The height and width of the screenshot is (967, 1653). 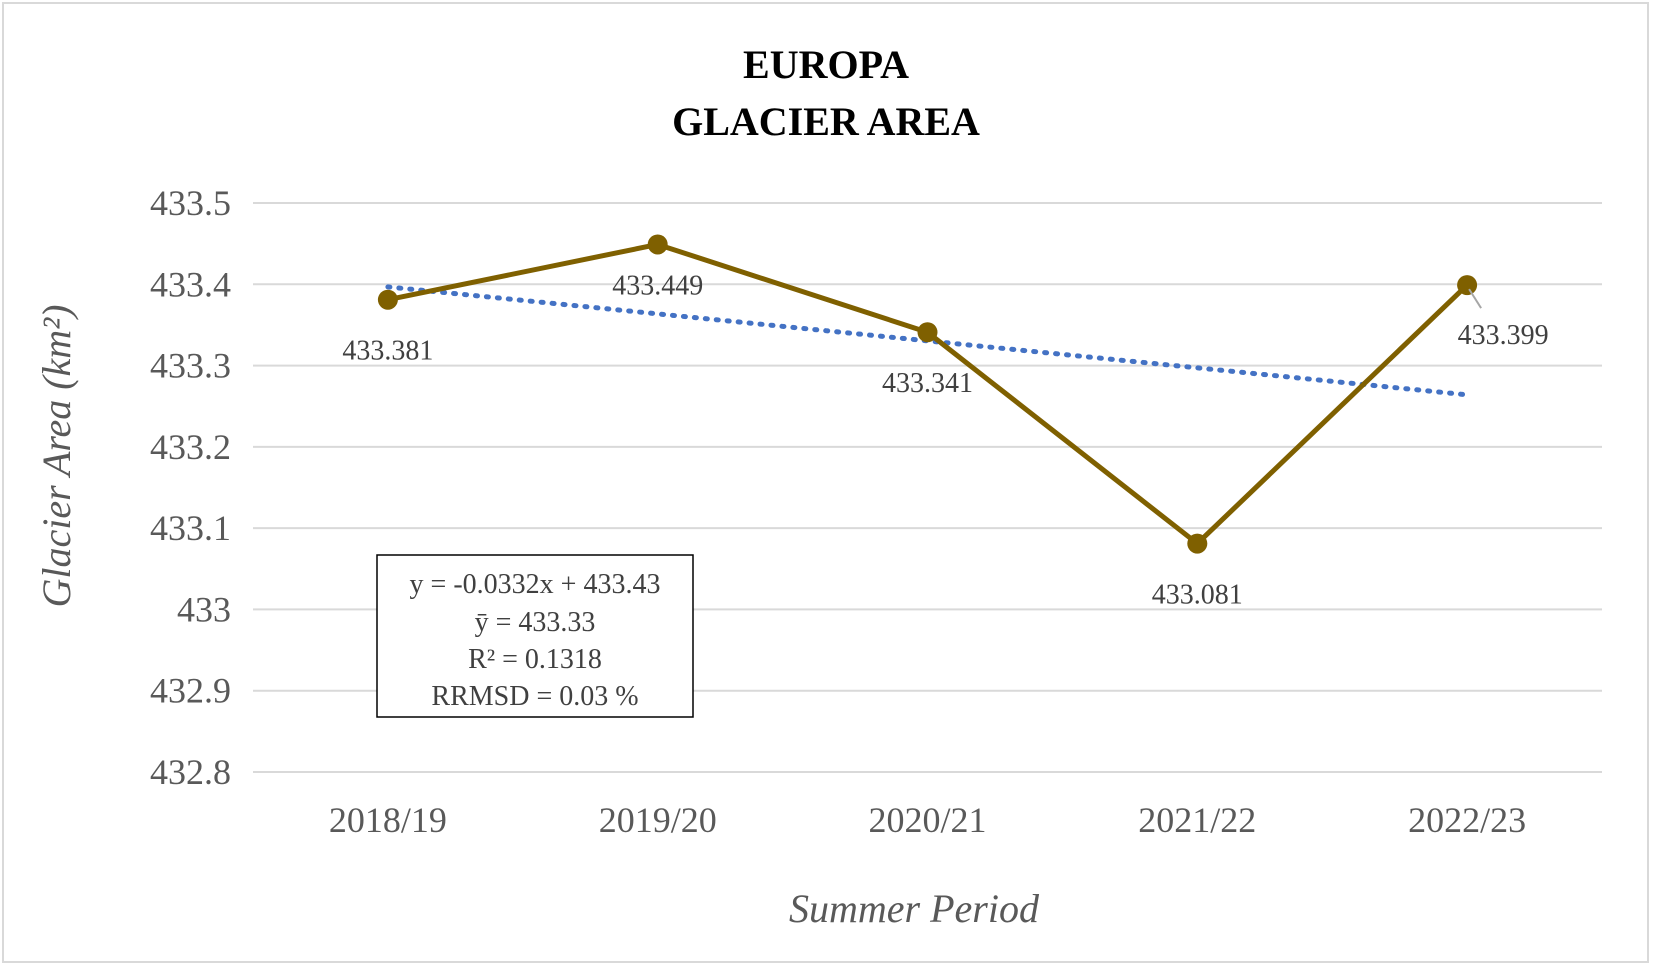 What do you see at coordinates (1475, 298) in the screenshot?
I see `data-label-leader-line` at bounding box center [1475, 298].